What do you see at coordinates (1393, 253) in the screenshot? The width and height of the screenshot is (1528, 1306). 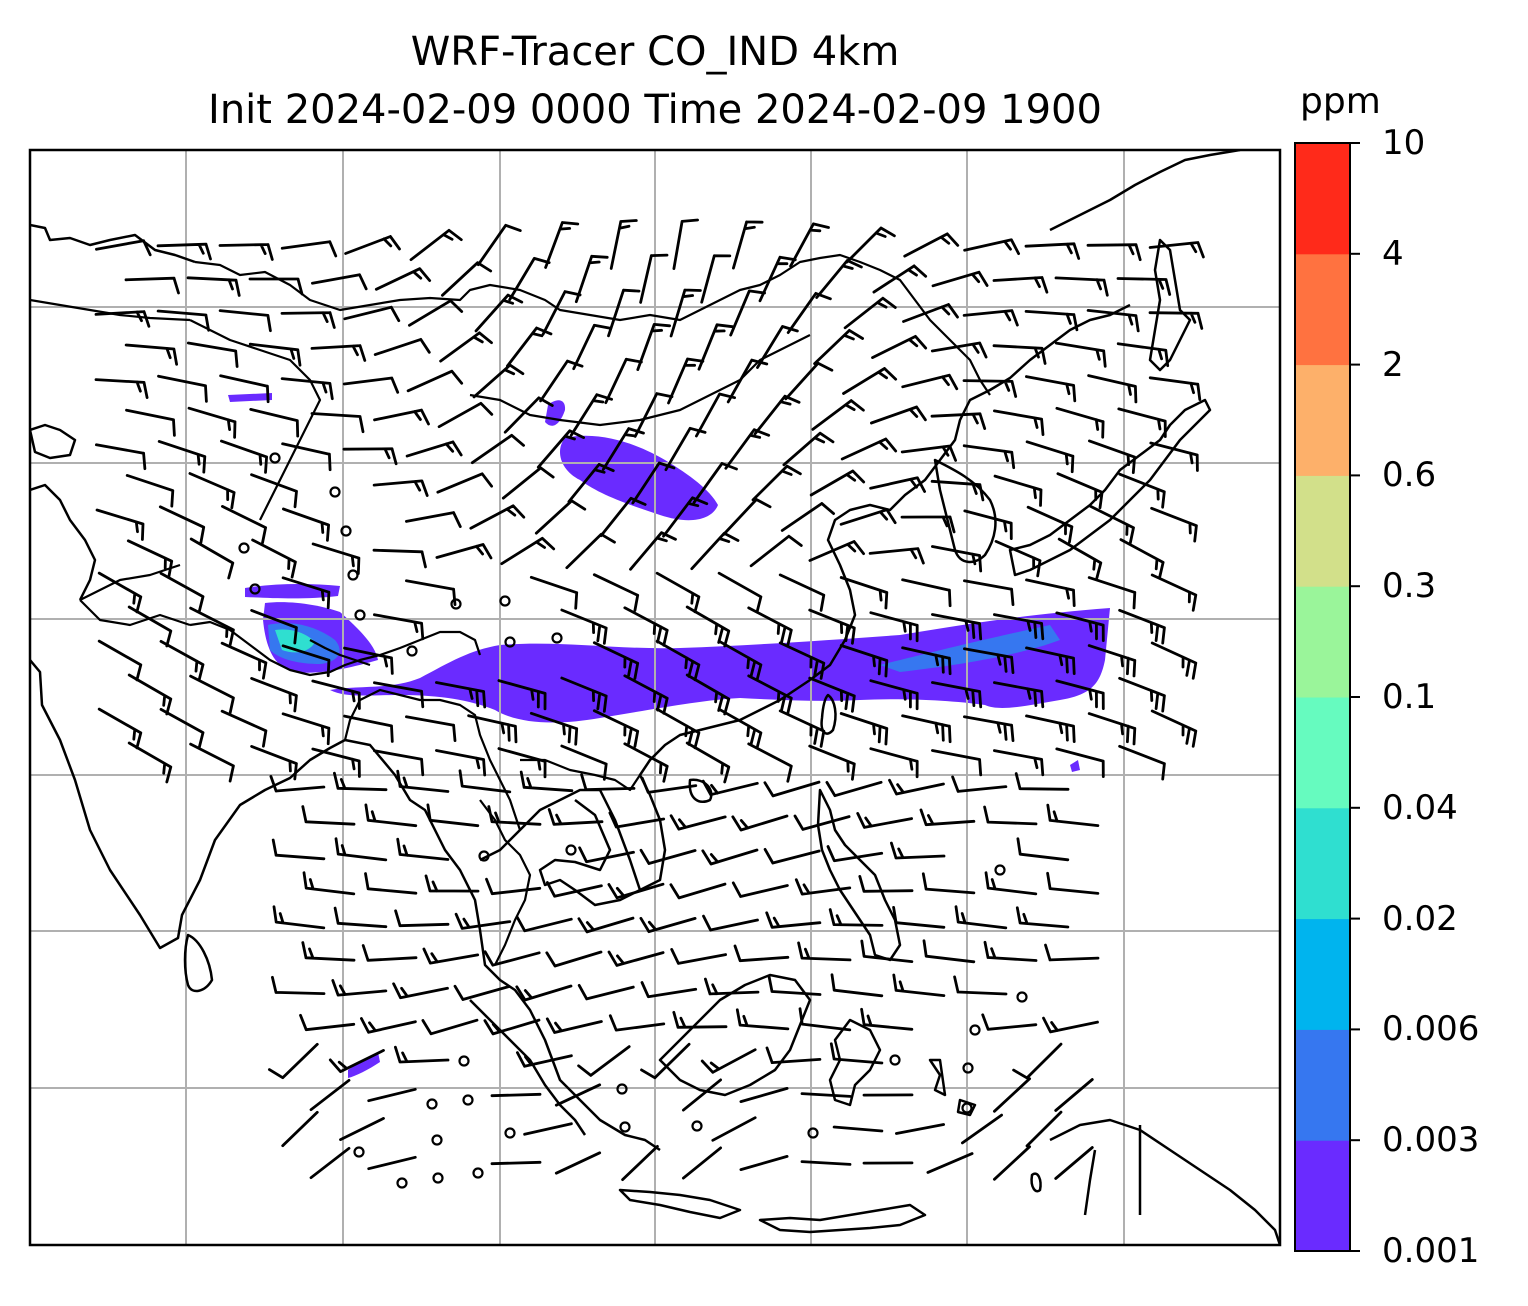 I see `colorbar-tick-label: 4` at bounding box center [1393, 253].